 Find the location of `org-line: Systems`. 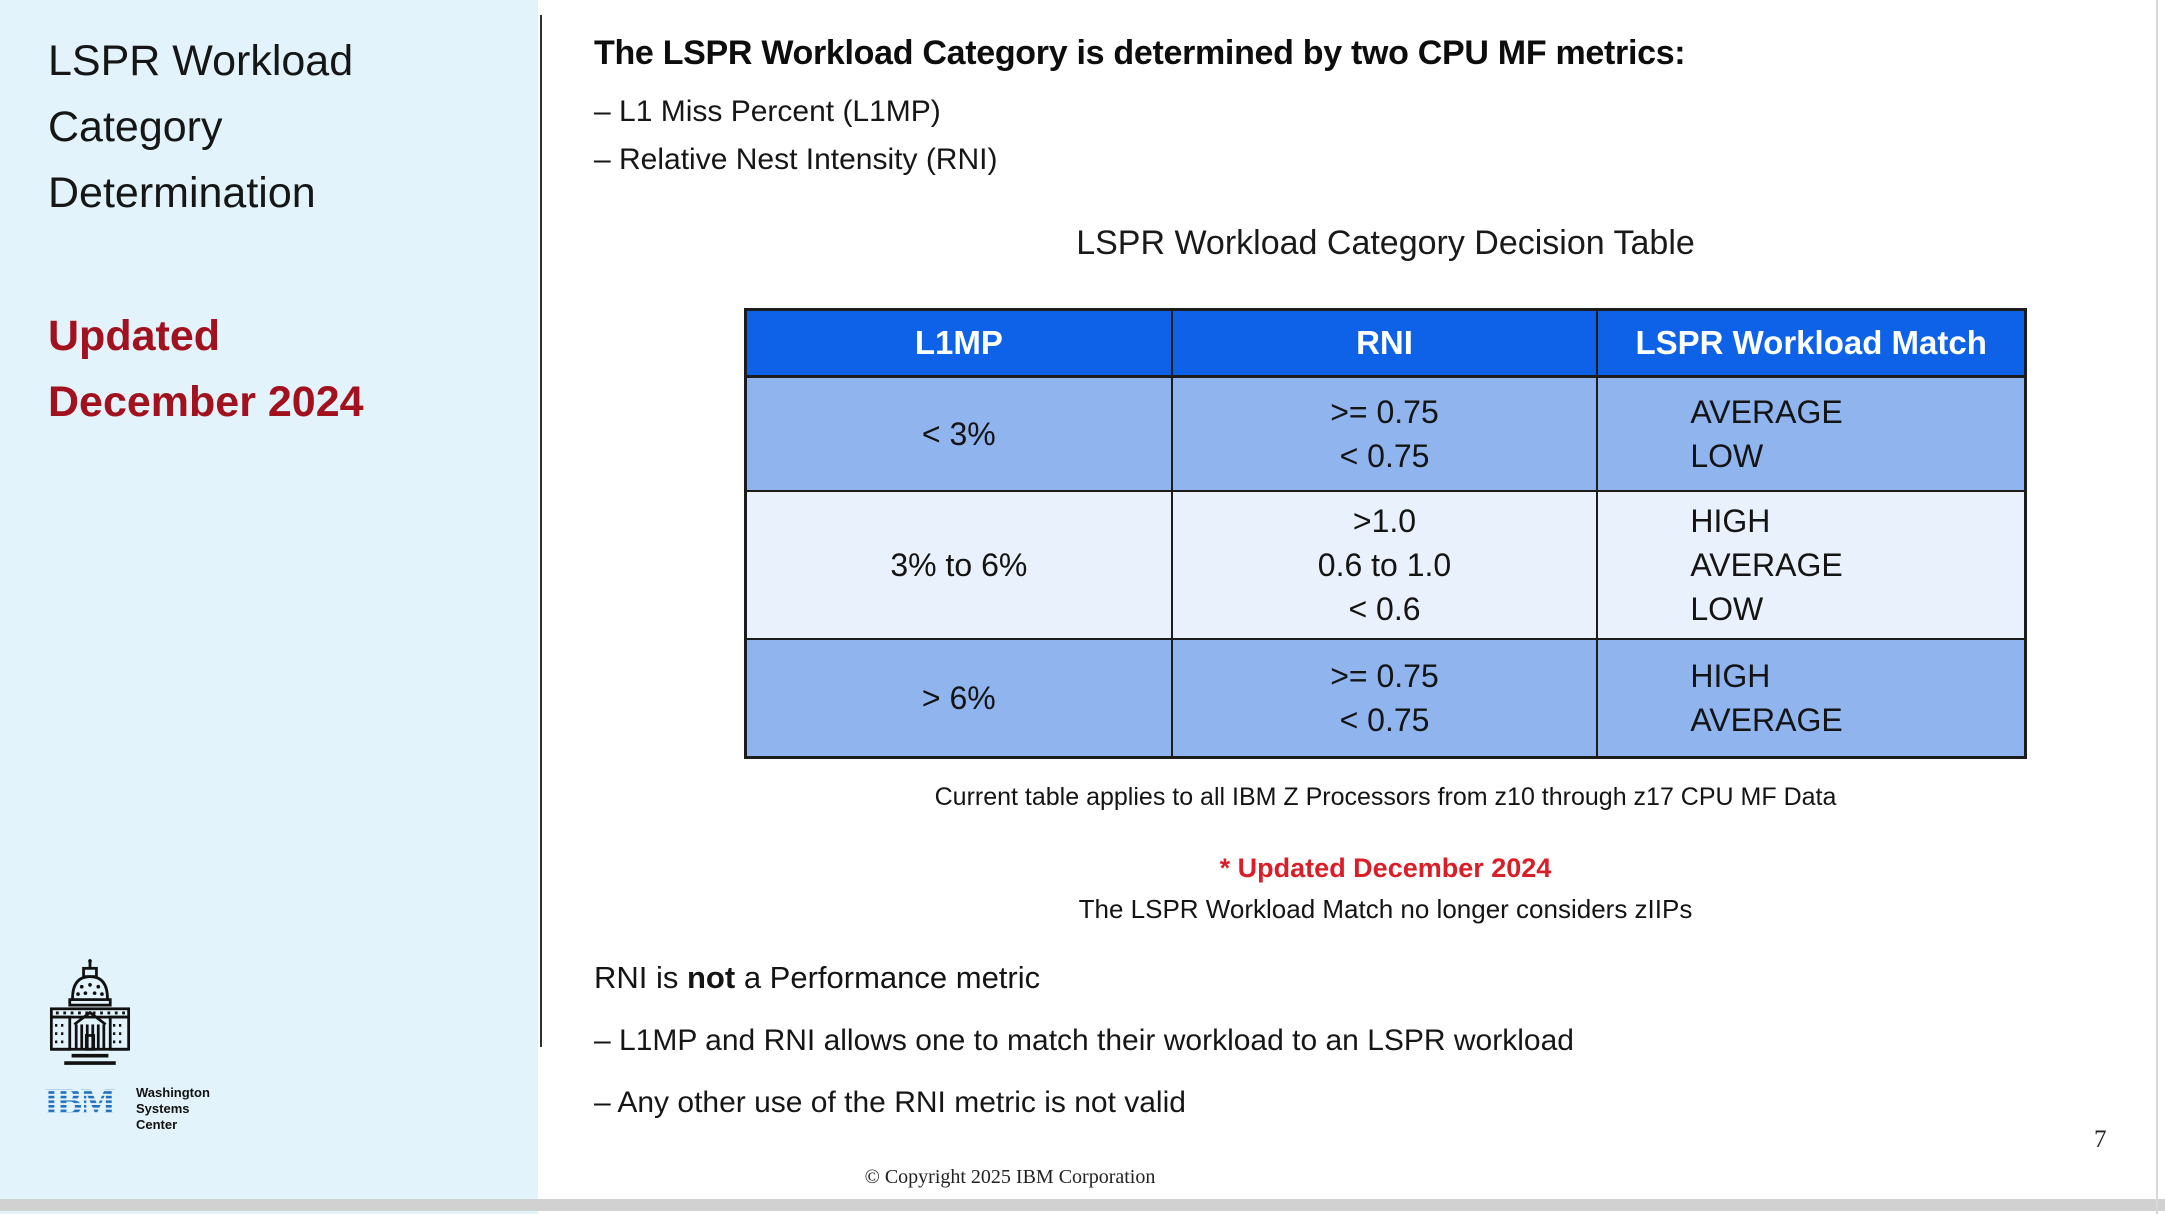

org-line: Systems is located at coordinates (163, 1108).